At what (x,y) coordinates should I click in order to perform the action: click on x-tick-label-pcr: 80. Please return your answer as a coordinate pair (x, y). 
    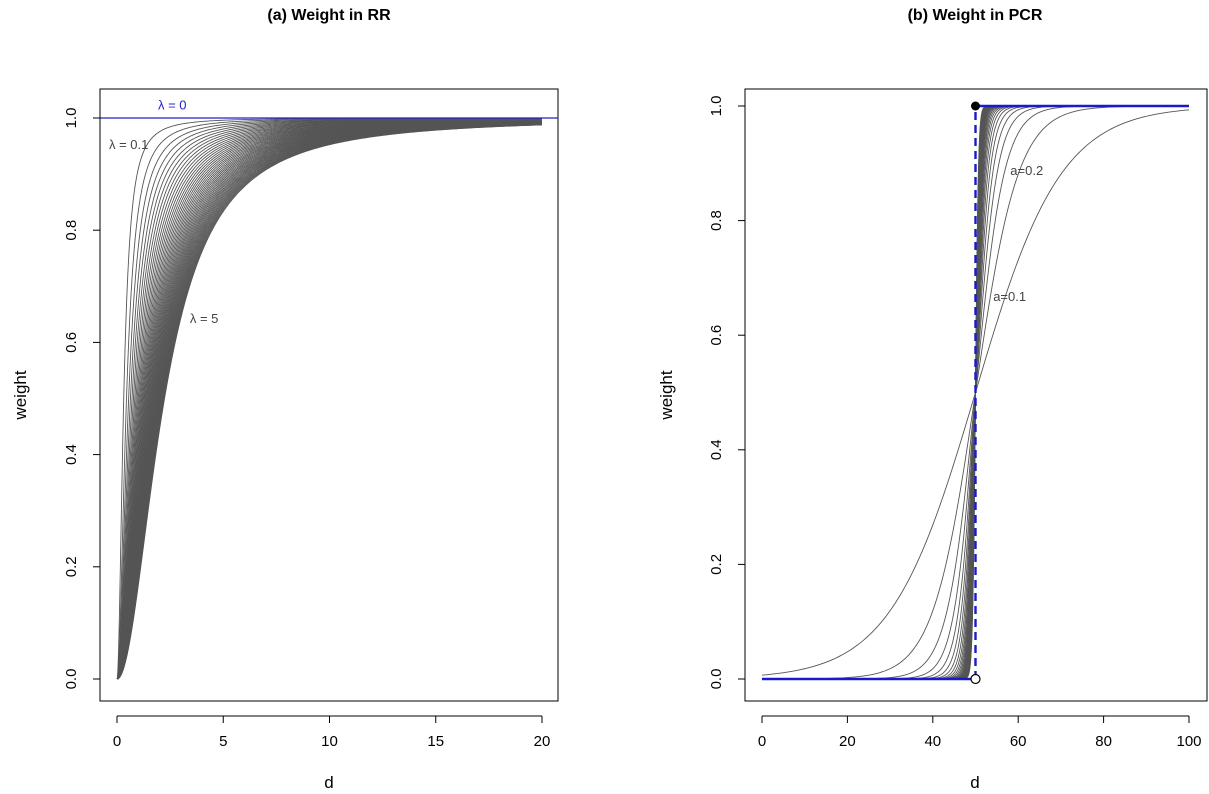
    Looking at the image, I should click on (1103, 741).